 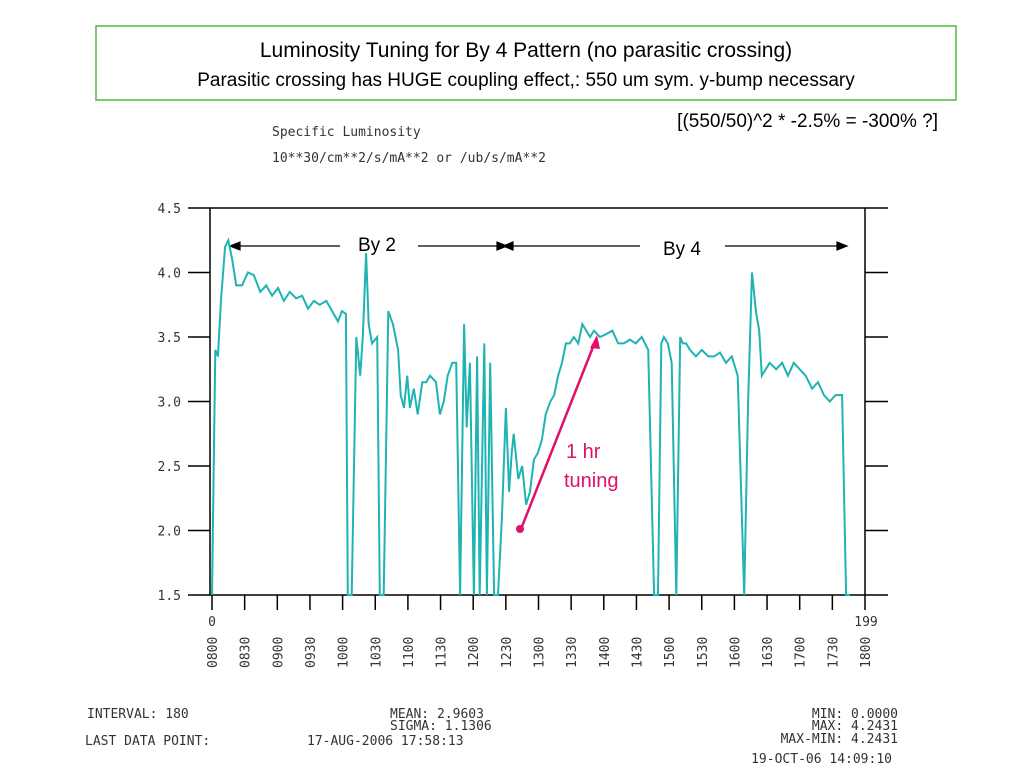 What do you see at coordinates (441, 726) in the screenshot?
I see `stat: SIGMA: 1.1306` at bounding box center [441, 726].